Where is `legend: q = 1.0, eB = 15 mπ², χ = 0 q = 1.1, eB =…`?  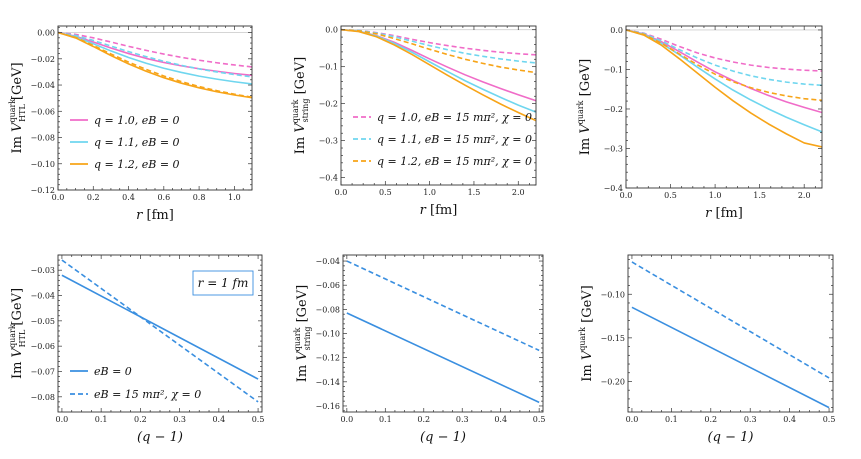 legend: q = 1.0, eB = 15 mπ², χ = 0 q = 1.1, eB =… is located at coordinates (442, 139).